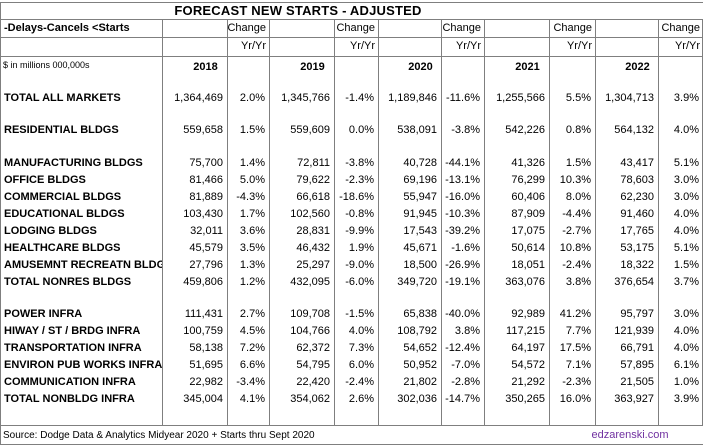  Describe the element at coordinates (686, 248) in the screenshot. I see `change-cell: 5.1%` at that location.